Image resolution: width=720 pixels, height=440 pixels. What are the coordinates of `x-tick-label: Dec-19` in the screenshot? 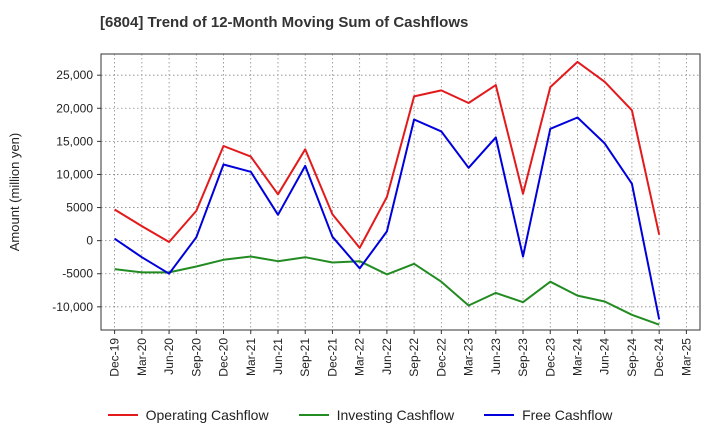 It's located at (115, 357).